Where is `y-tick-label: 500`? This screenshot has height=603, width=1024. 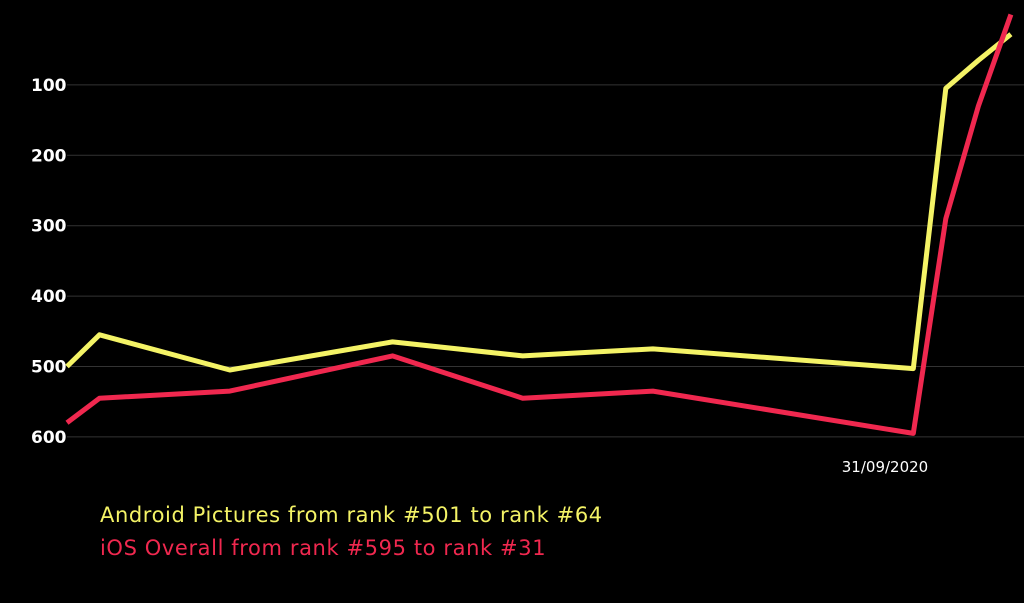
y-tick-label: 500 is located at coordinates (49, 368).